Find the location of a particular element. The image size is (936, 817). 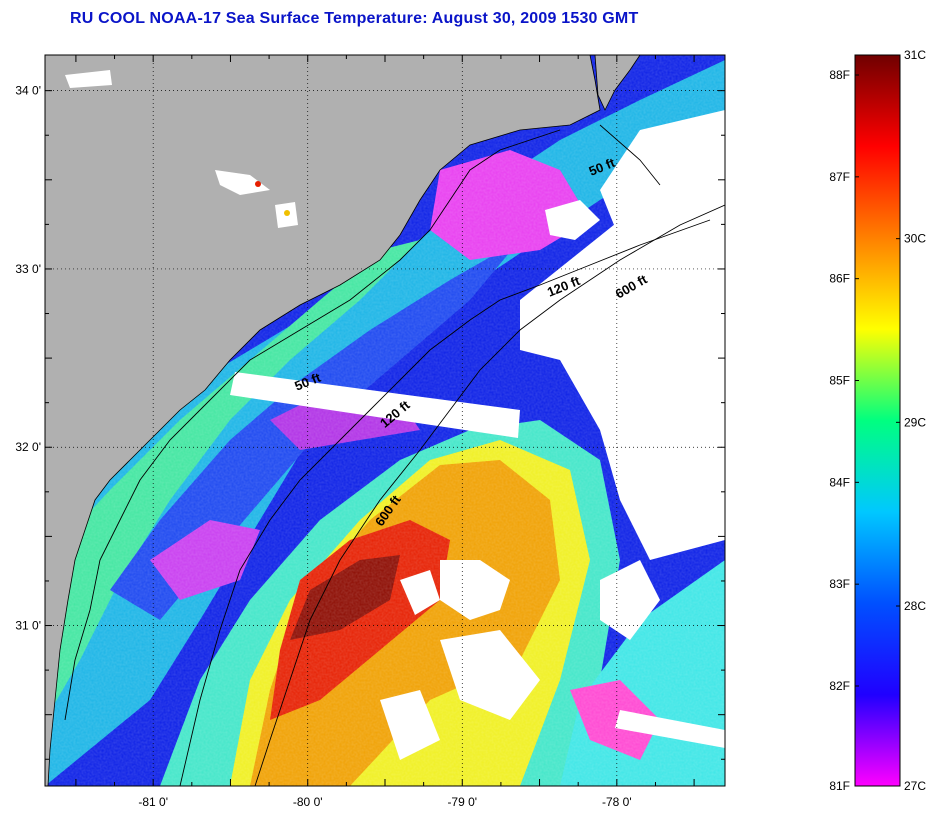

colorbar is located at coordinates (877, 420).